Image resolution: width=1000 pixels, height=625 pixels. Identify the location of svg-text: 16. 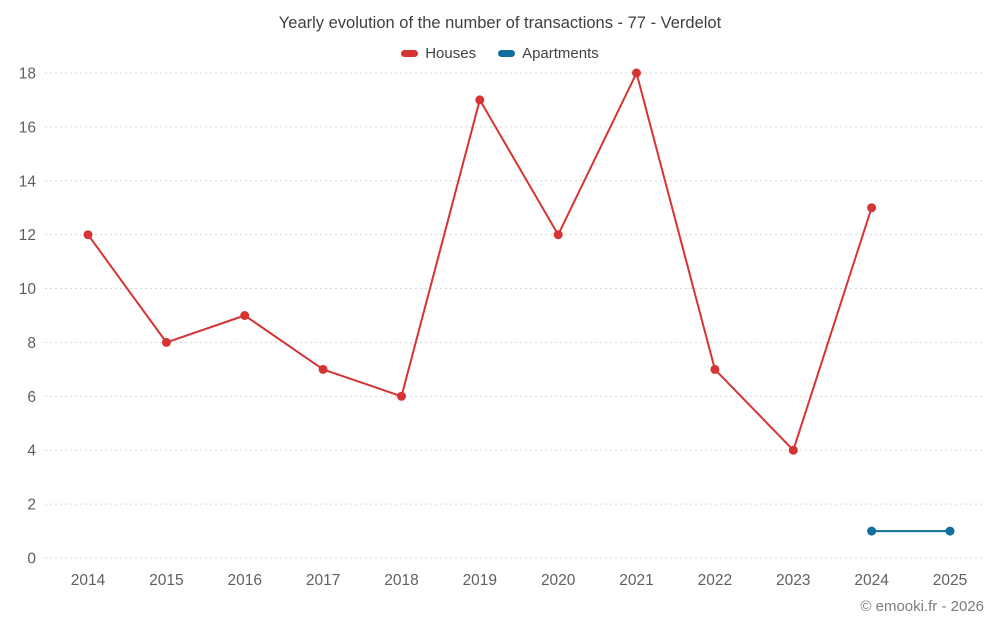
(27, 127).